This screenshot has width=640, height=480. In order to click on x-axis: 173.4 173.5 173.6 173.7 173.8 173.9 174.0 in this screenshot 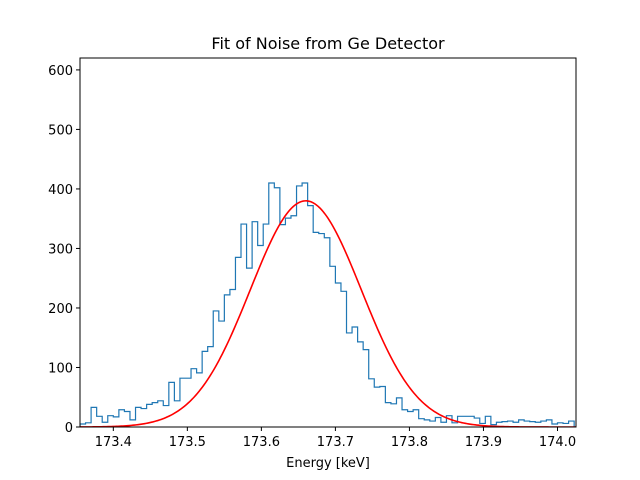, I will do `click(335, 438)`.